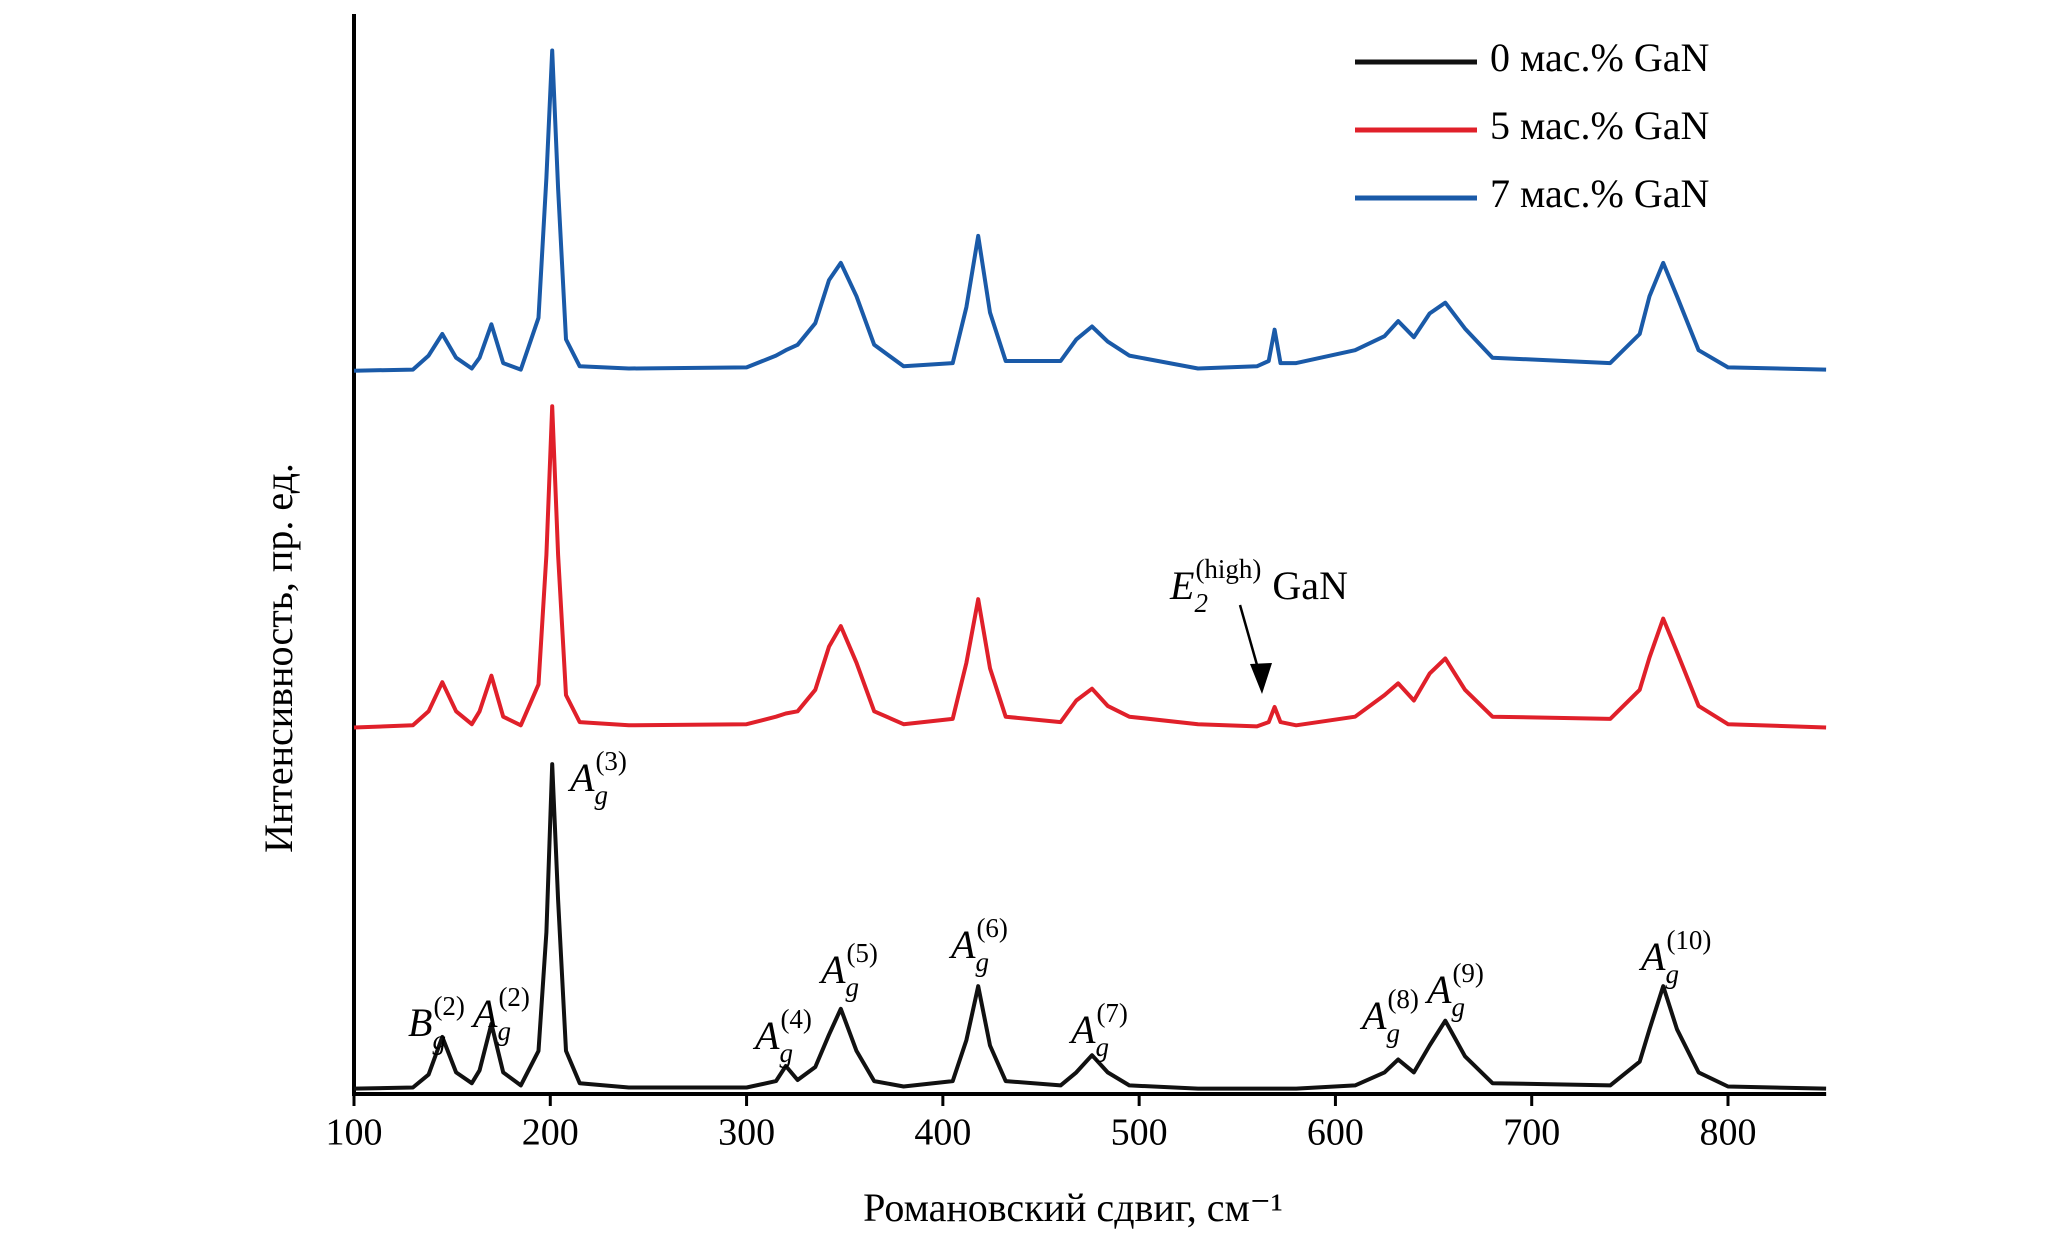 The height and width of the screenshot is (1240, 2067). I want to click on annotation-base: B, so click(420, 1022).